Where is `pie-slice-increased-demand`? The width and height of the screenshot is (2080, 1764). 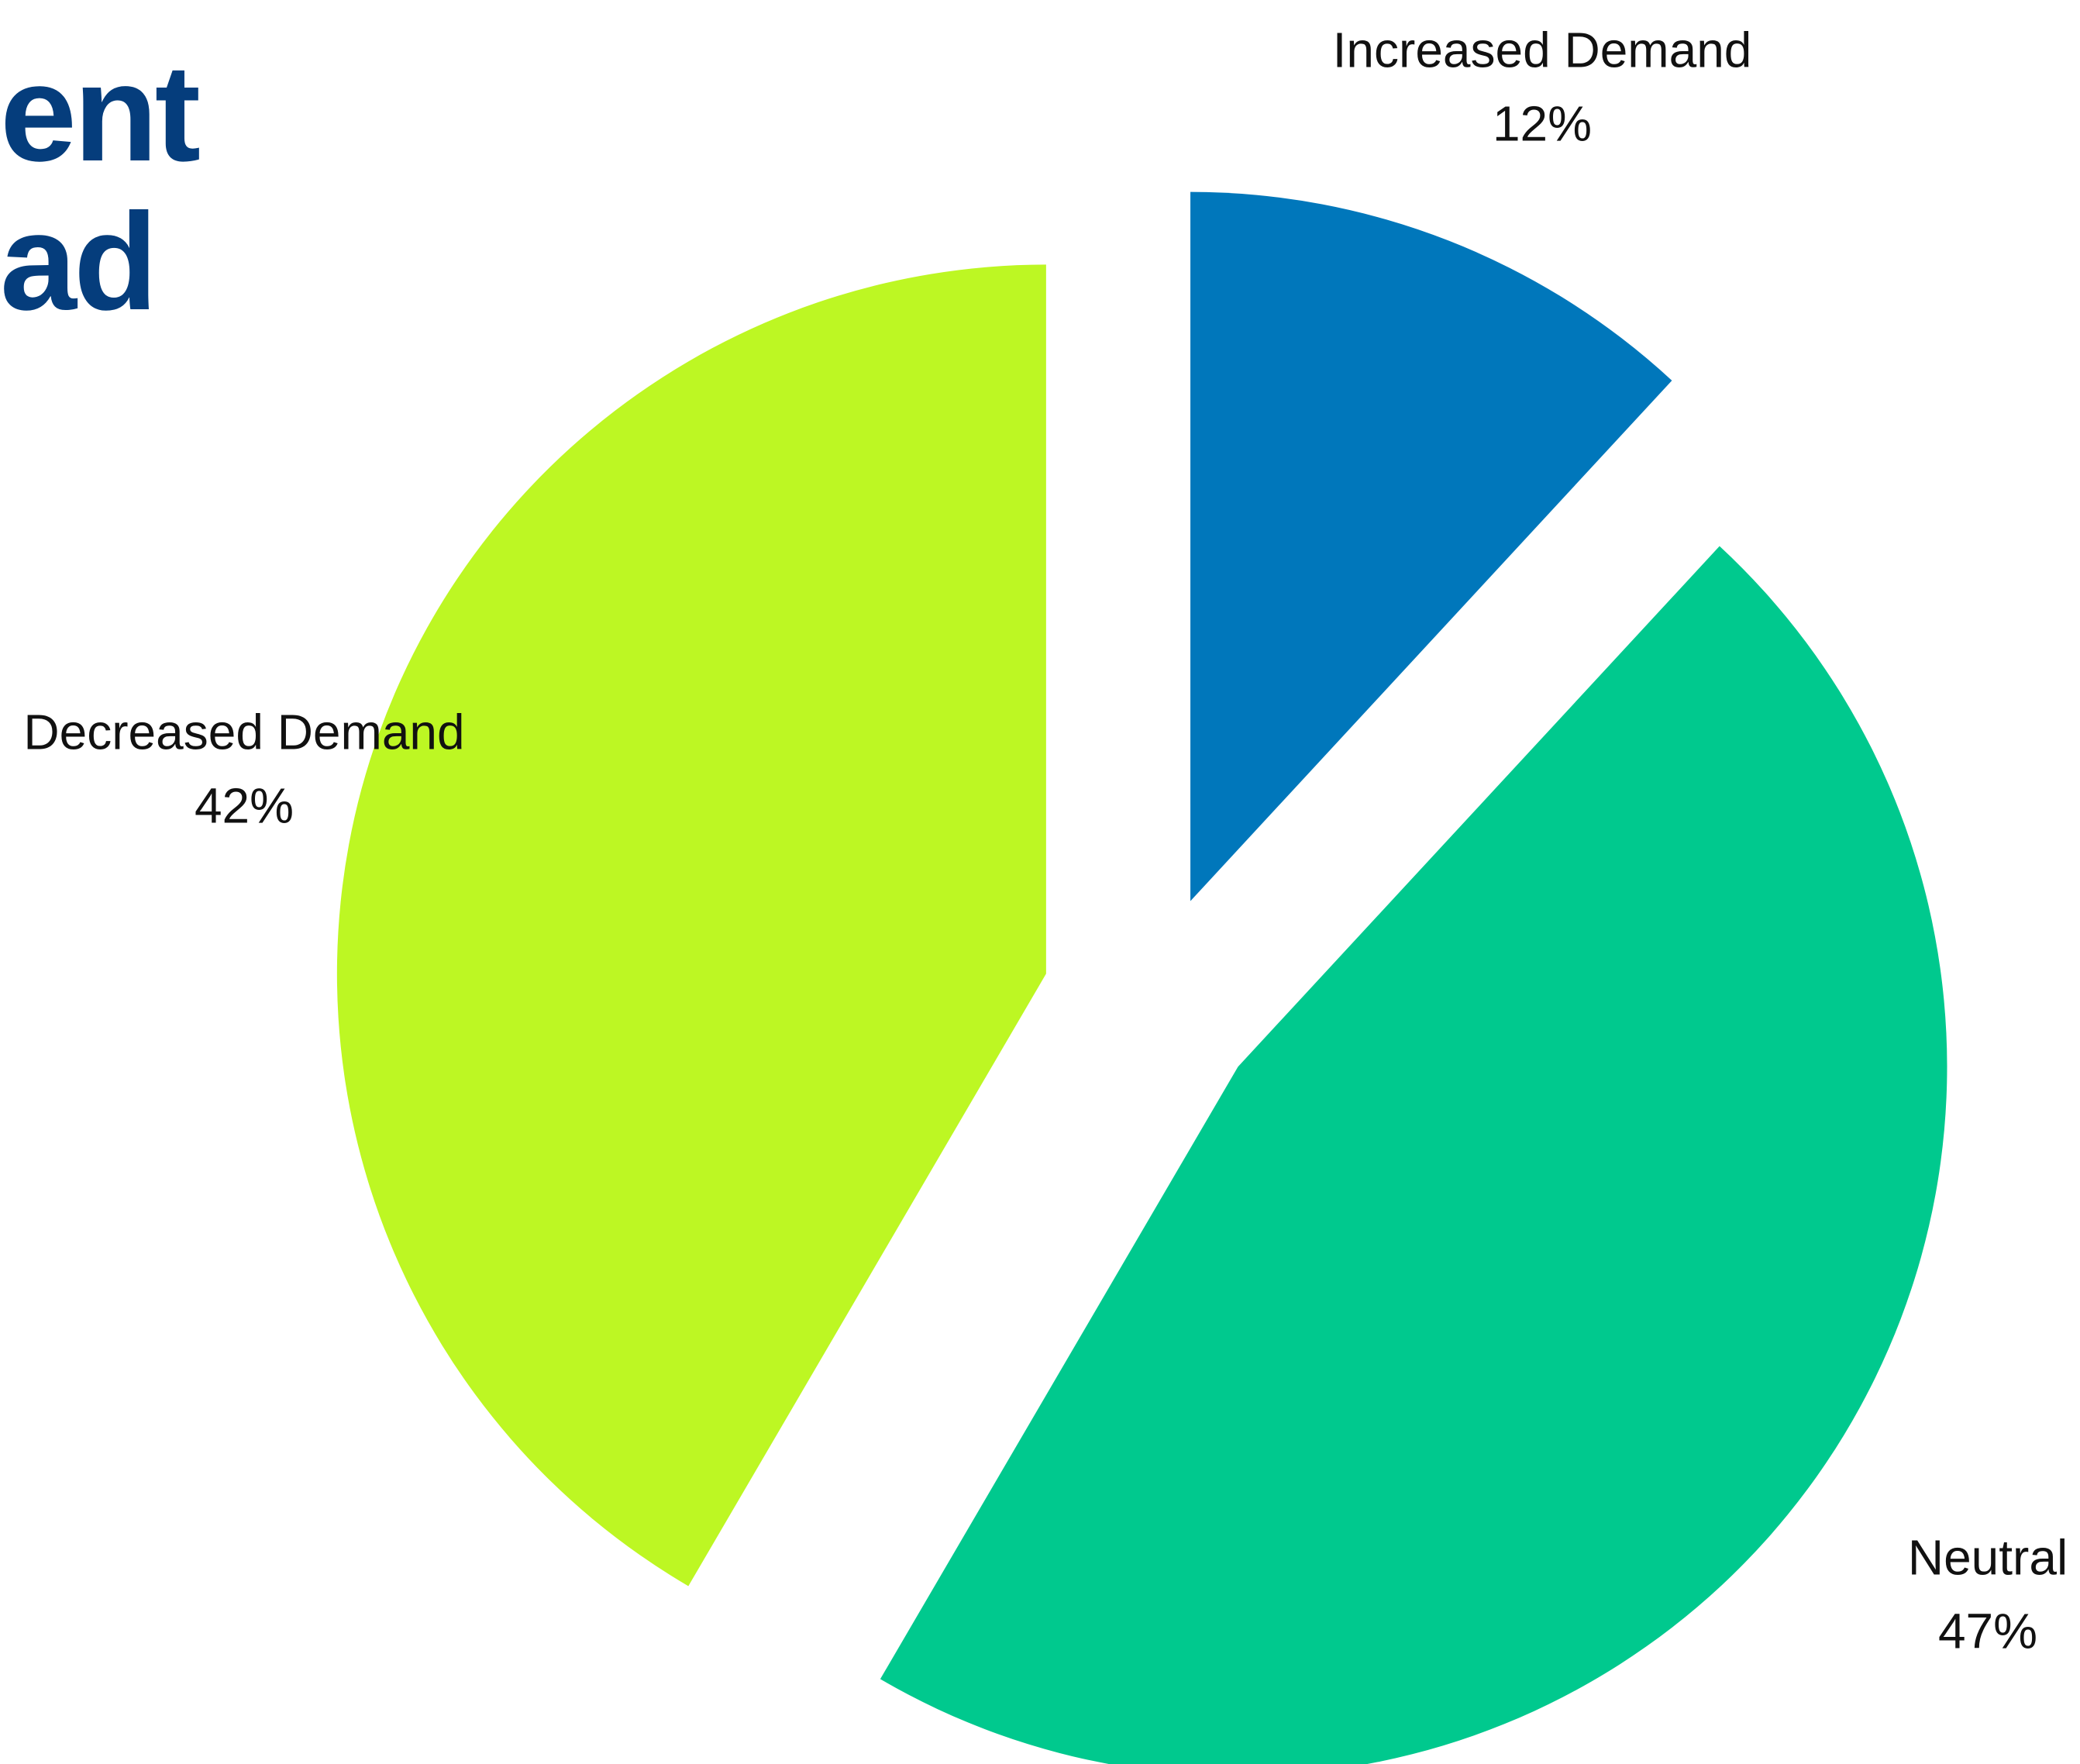 pie-slice-increased-demand is located at coordinates (1431, 546).